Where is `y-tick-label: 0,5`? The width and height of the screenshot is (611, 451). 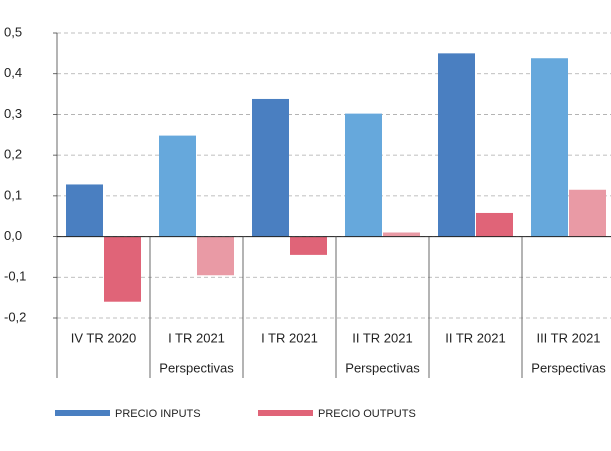
y-tick-label: 0,5 is located at coordinates (13, 31).